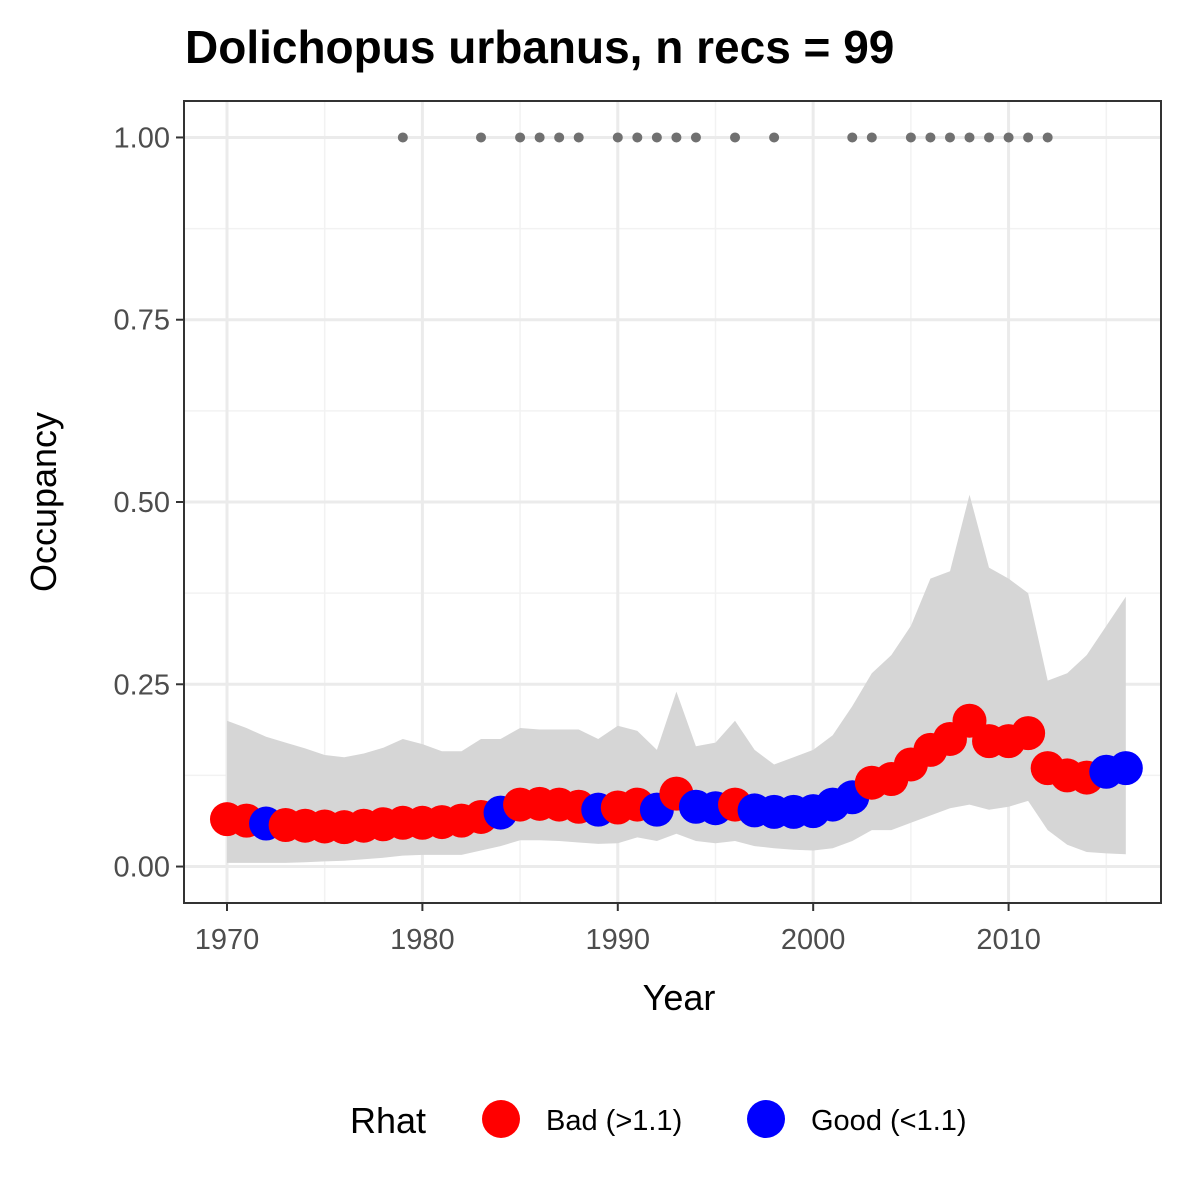  I want to click on x-axis-ticks: 1970 1980 1990 2000 2010, so click(618, 929).